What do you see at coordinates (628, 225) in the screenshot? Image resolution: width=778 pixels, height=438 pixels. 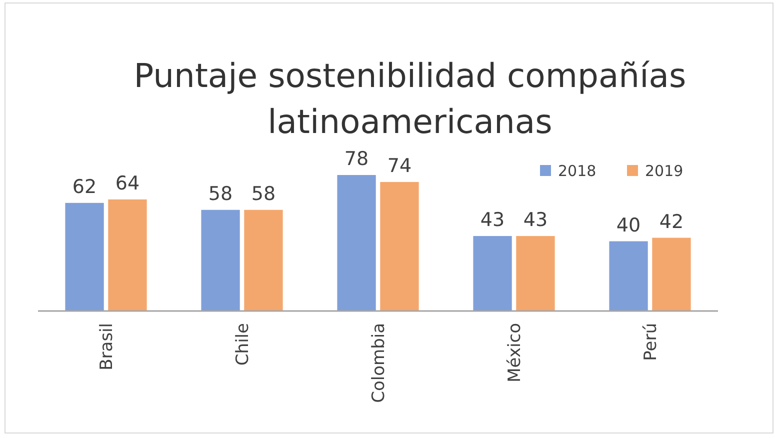 I see `data-label: 40` at bounding box center [628, 225].